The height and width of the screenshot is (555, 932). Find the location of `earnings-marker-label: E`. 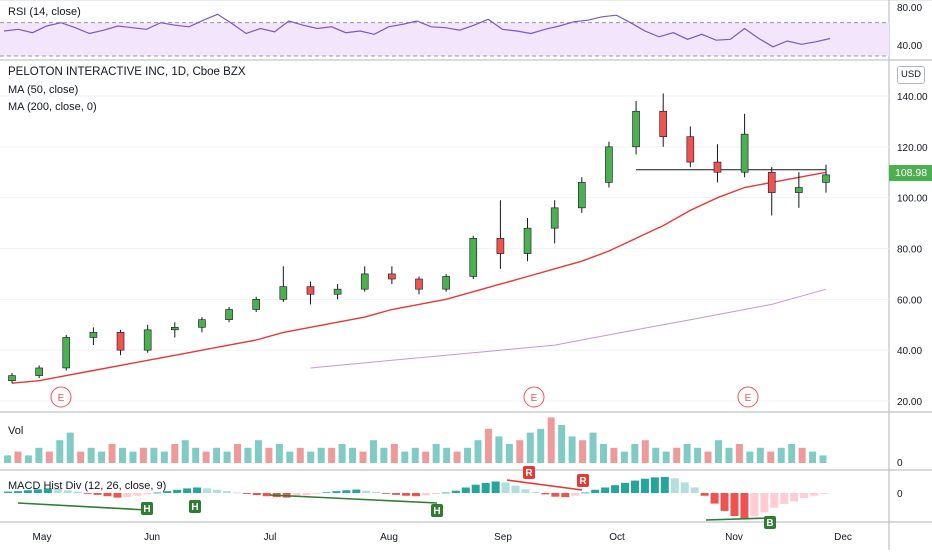

earnings-marker-label: E is located at coordinates (748, 398).